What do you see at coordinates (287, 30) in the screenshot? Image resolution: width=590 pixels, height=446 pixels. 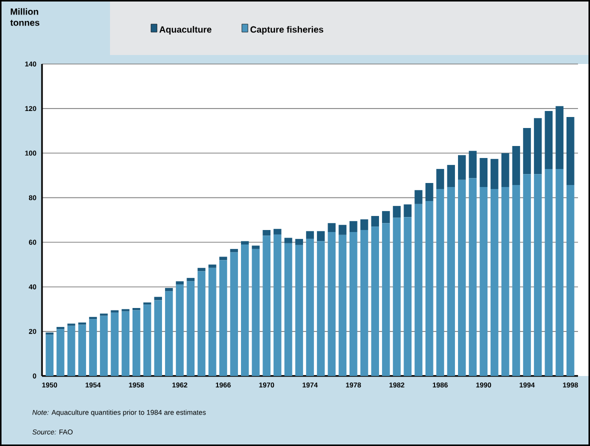 I see `legend-label: Capture fisheries` at bounding box center [287, 30].